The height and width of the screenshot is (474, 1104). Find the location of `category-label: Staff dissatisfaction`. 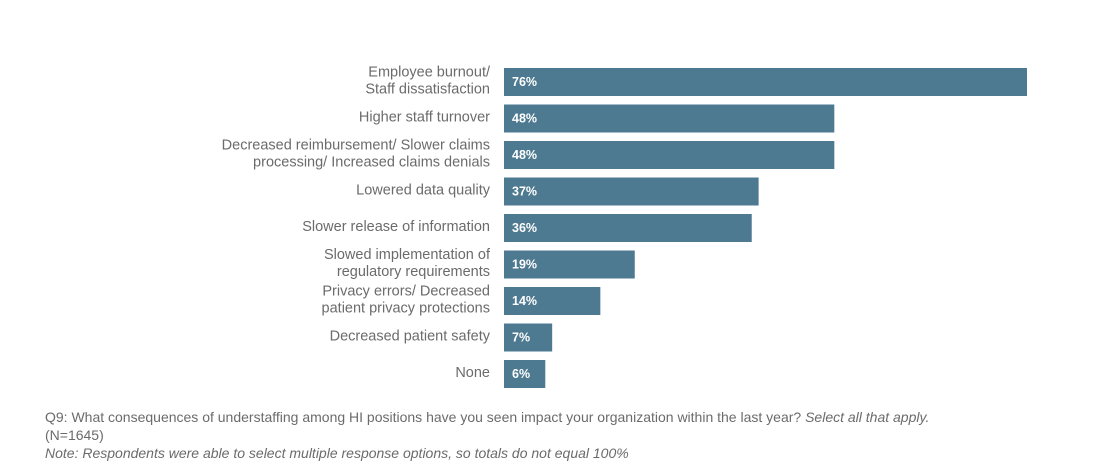

category-label: Staff dissatisfaction is located at coordinates (427, 90).